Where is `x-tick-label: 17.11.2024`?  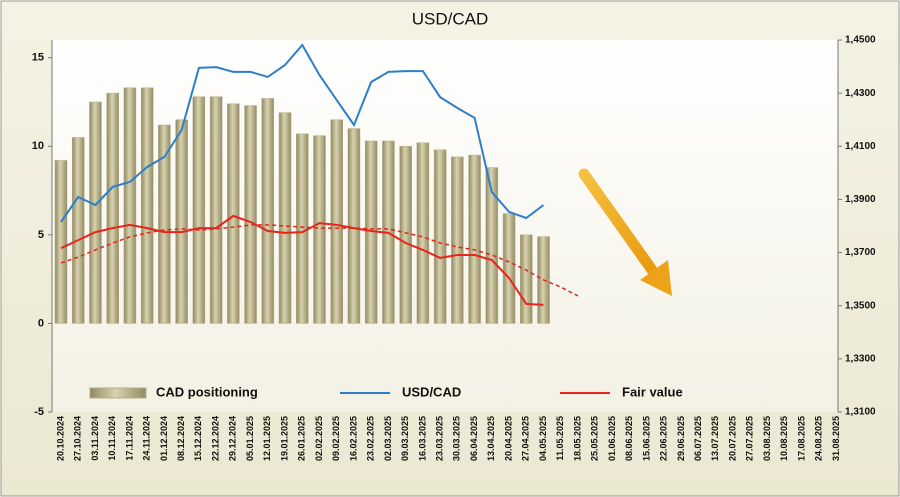 x-tick-label: 17.11.2024 is located at coordinates (129, 438).